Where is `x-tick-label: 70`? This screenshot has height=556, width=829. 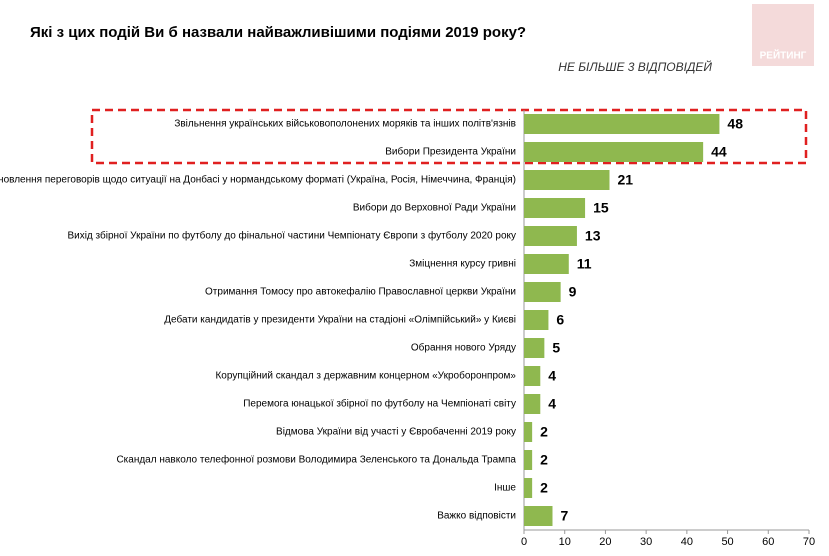
x-tick-label: 70 is located at coordinates (809, 542).